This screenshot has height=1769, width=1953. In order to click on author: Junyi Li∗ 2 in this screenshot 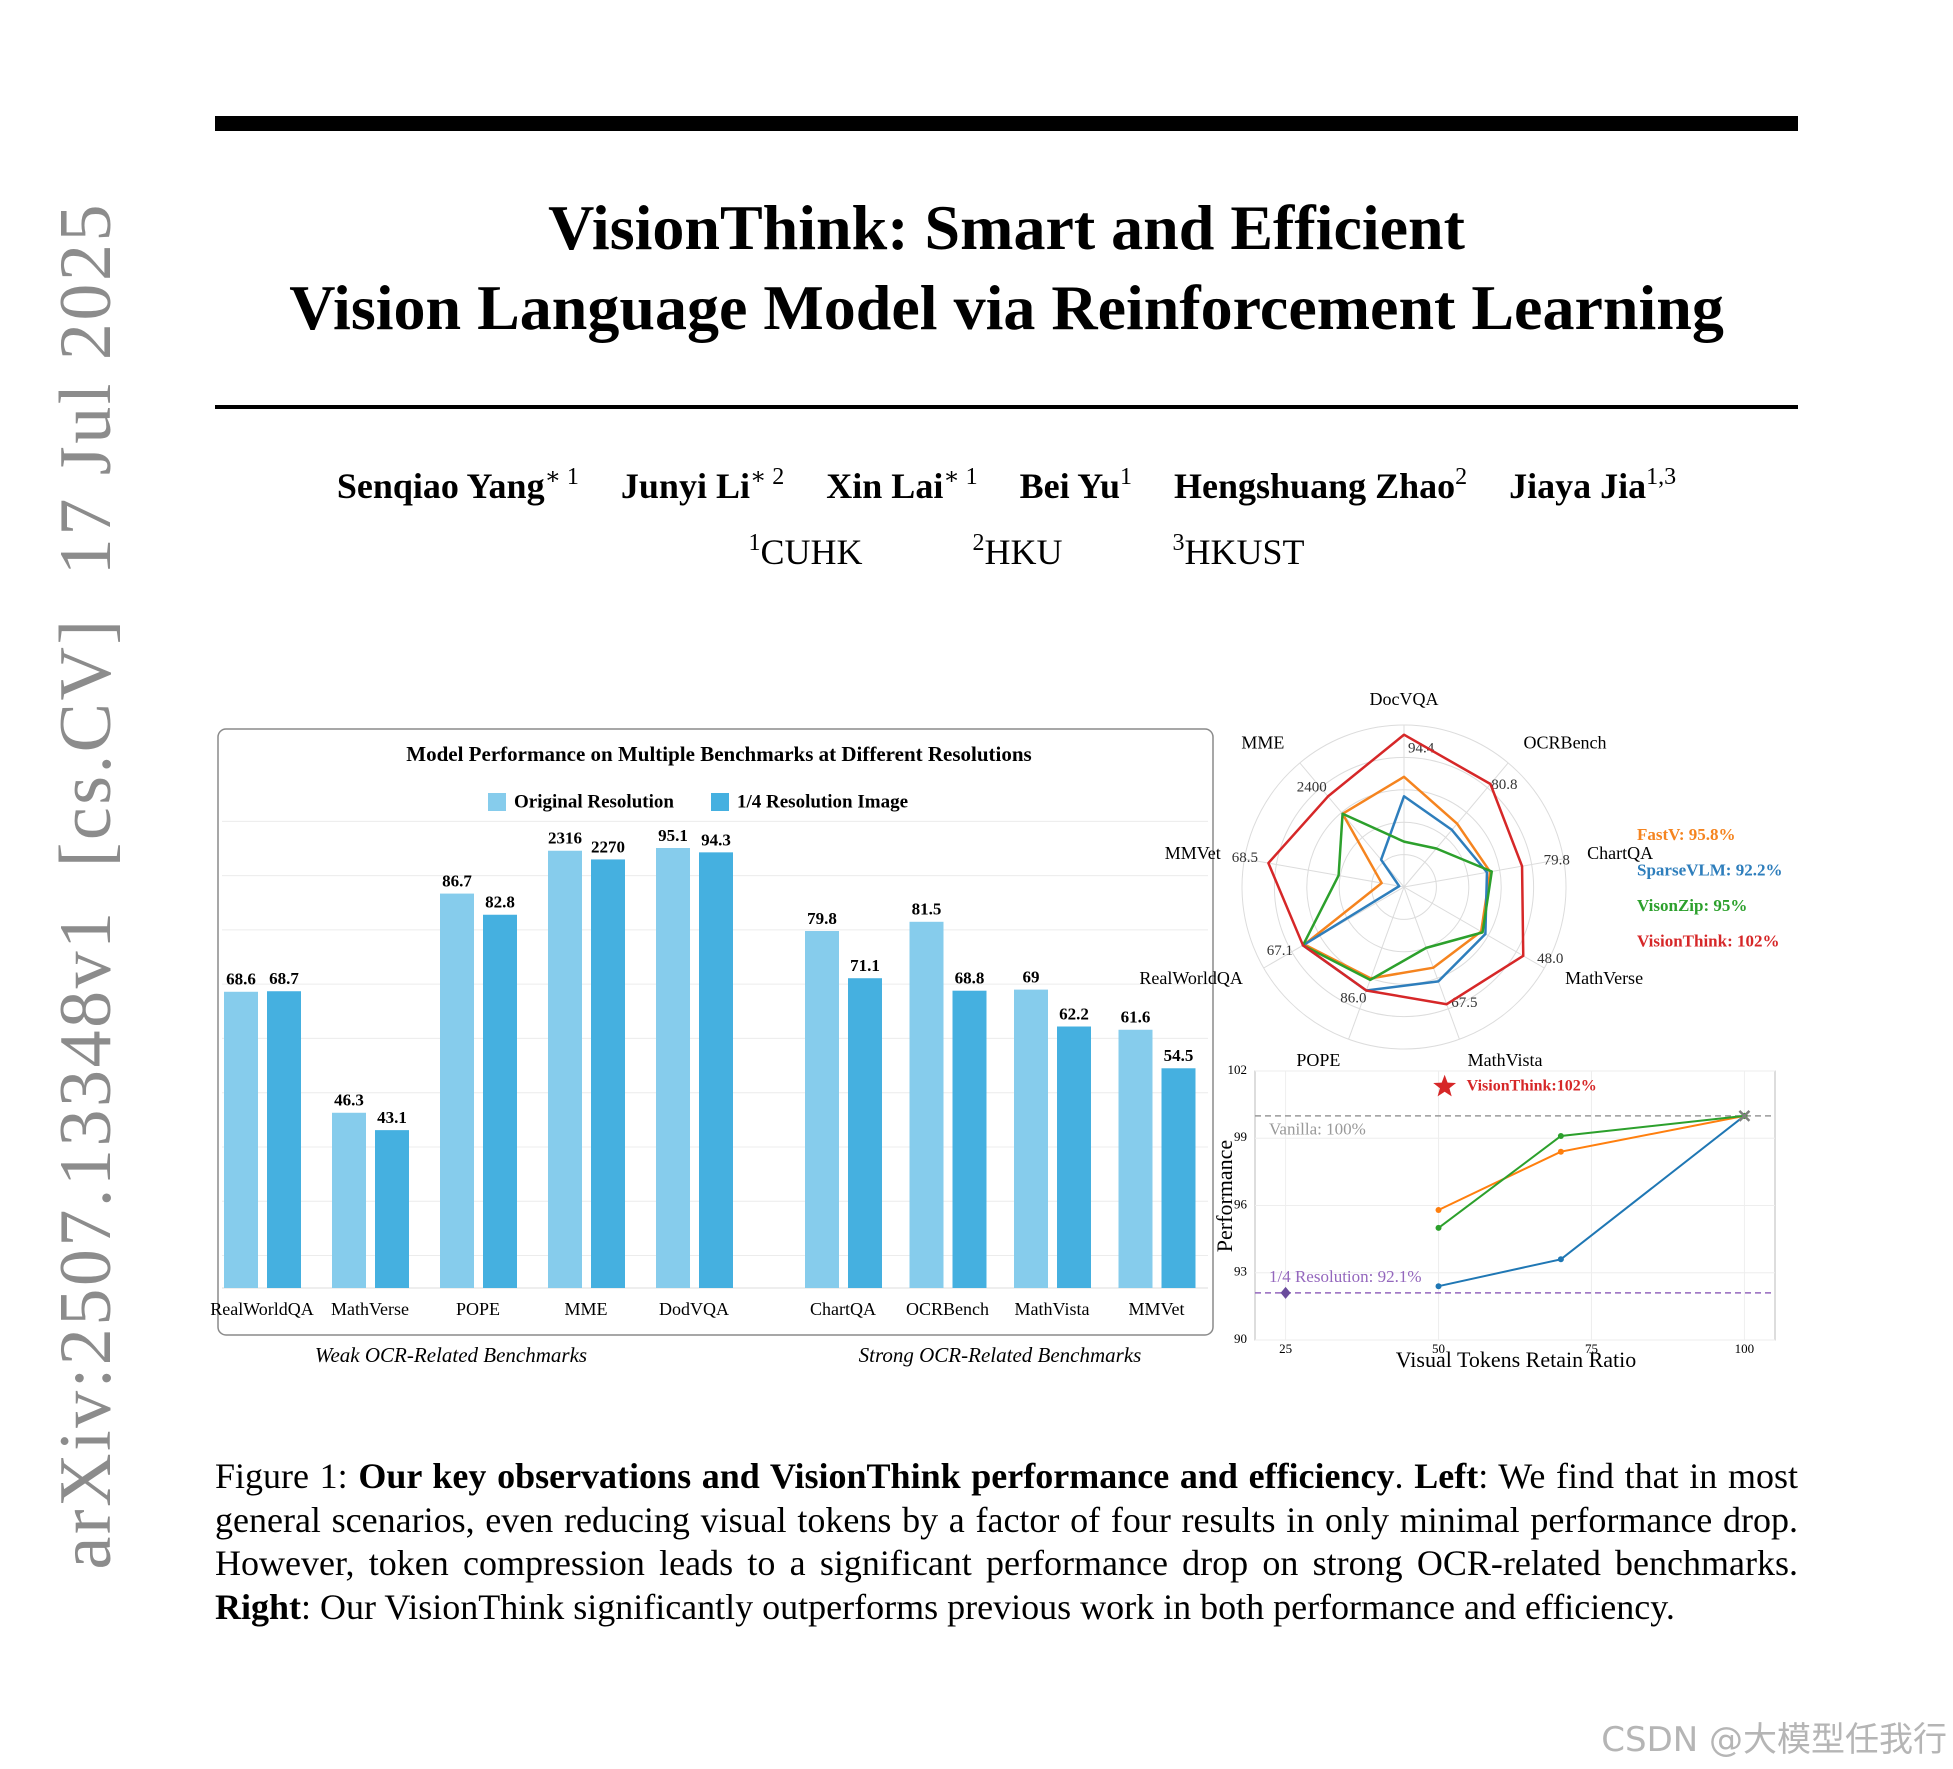, I will do `click(702, 486)`.